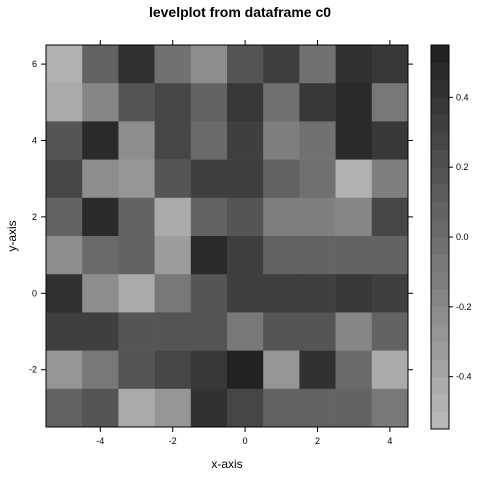 The height and width of the screenshot is (480, 480). Describe the element at coordinates (34, 64) in the screenshot. I see `y-tick-label: 6` at that location.